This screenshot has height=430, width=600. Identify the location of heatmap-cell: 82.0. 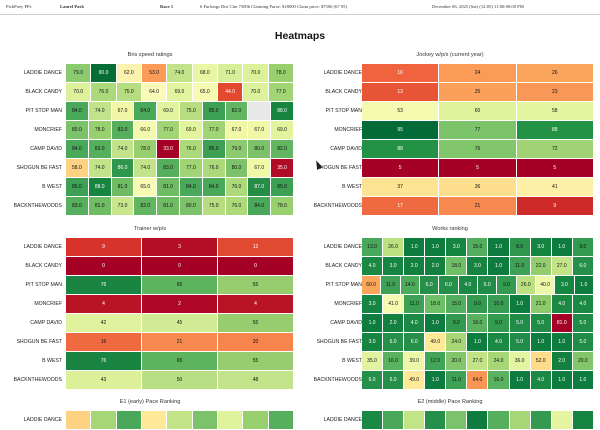
(236, 111).